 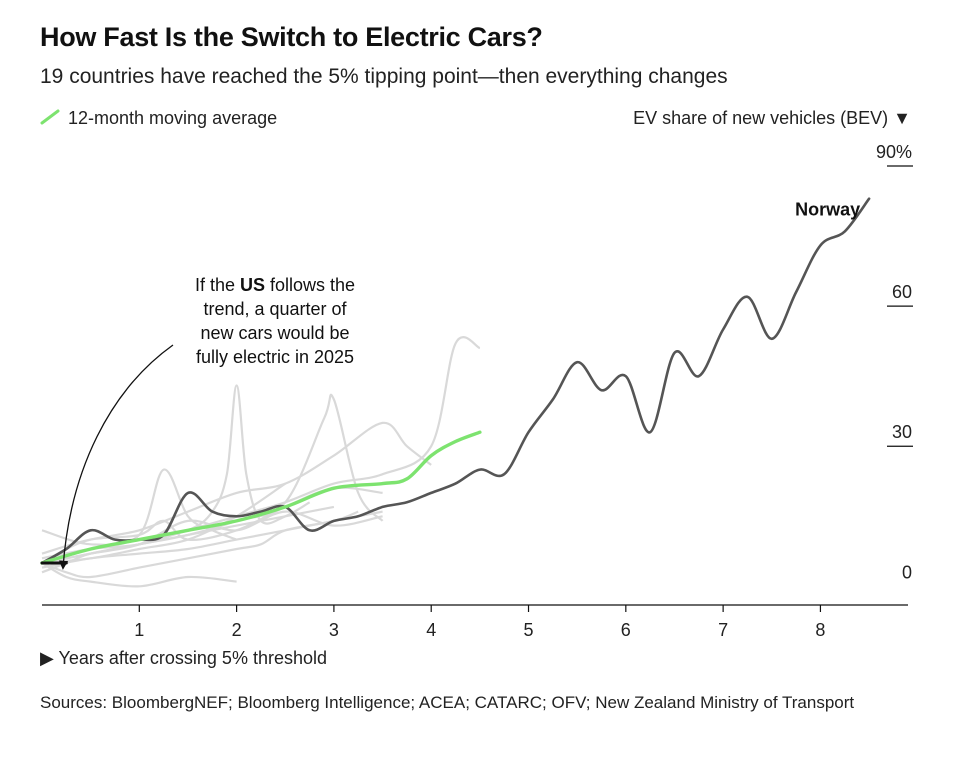 I want to click on series-line-moving-average, so click(x=261, y=497).